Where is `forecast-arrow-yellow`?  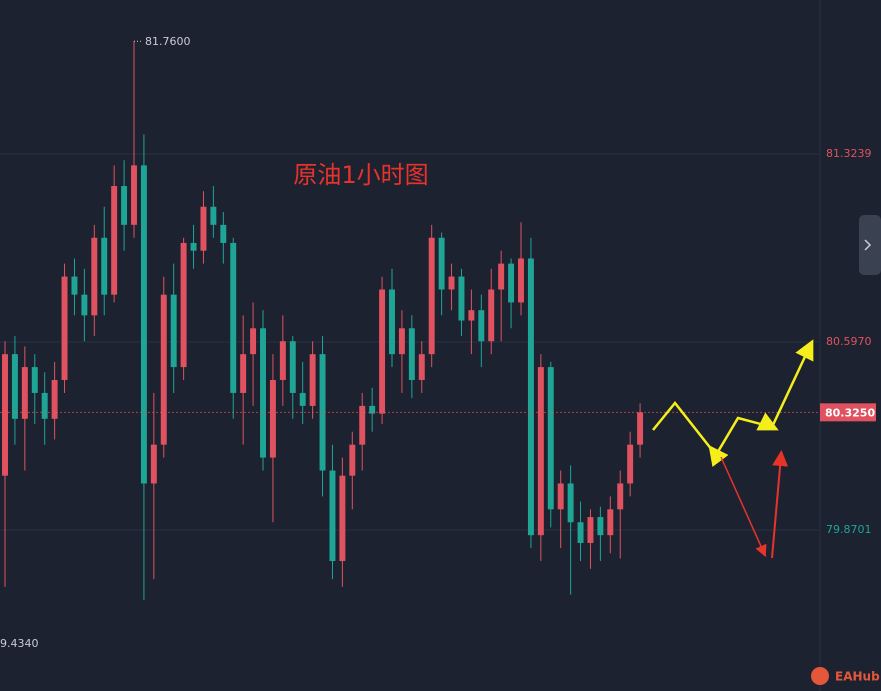
forecast-arrow-yellow is located at coordinates (732, 401).